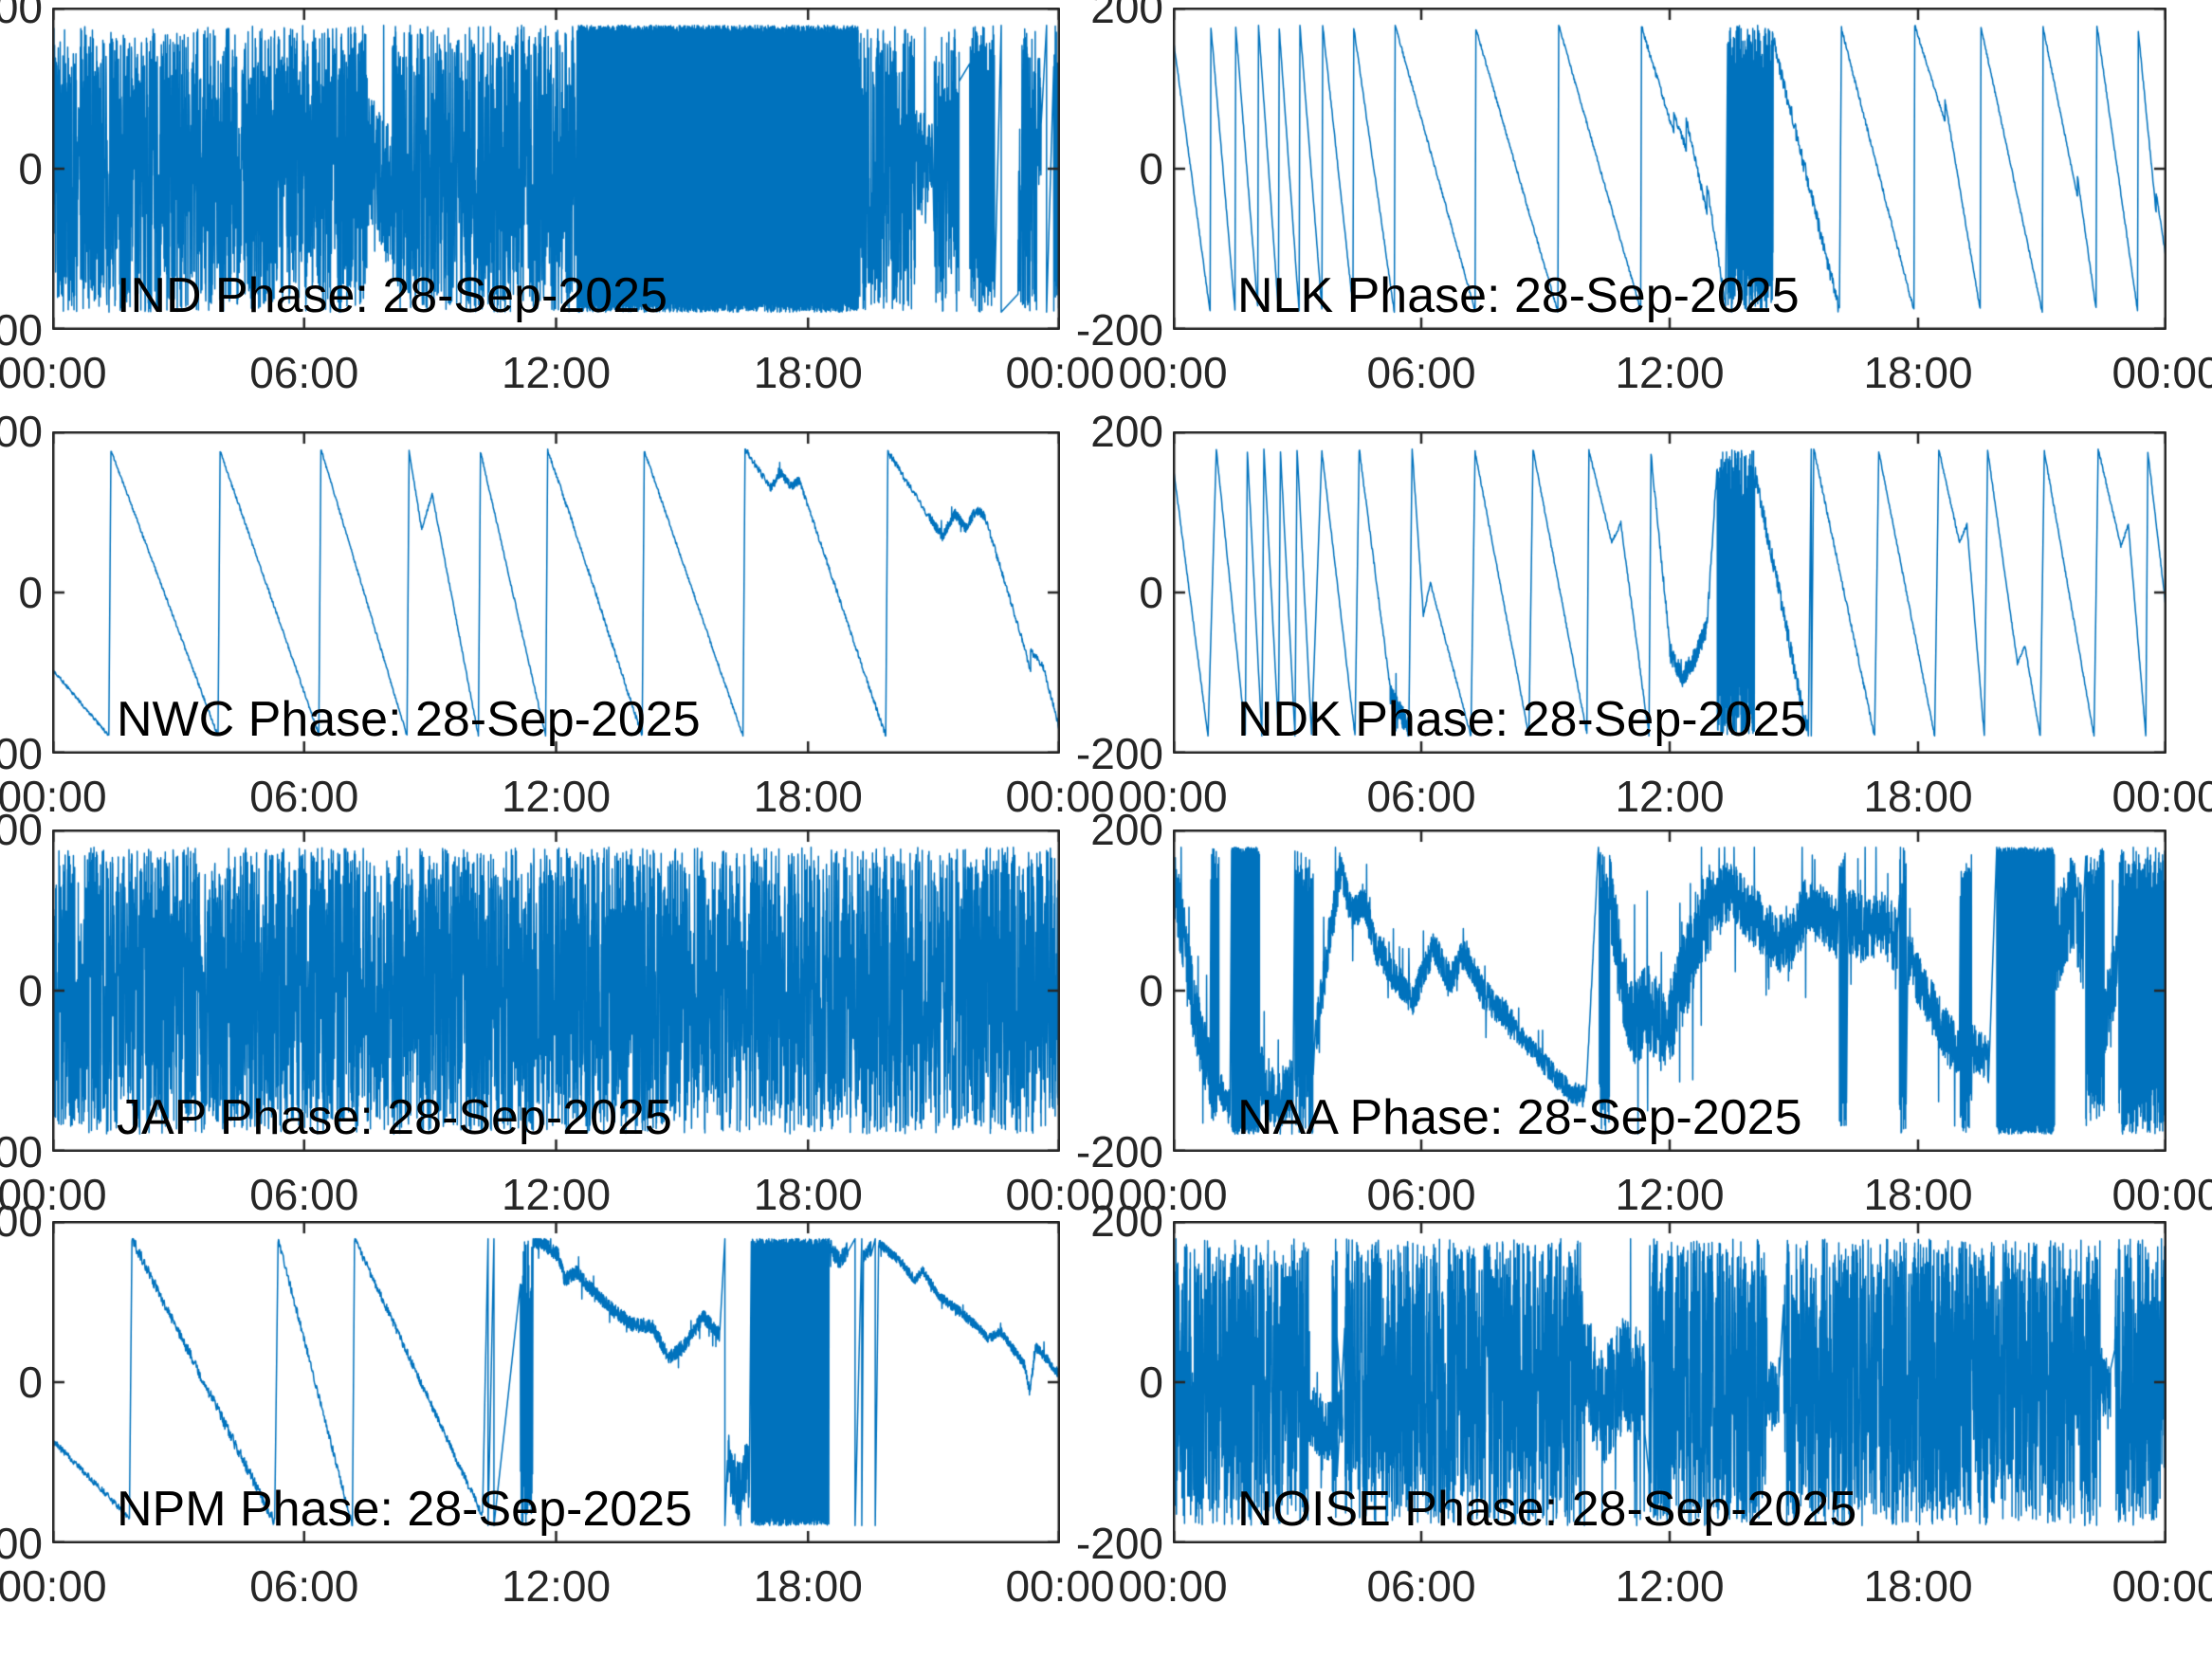  What do you see at coordinates (394, 1117) in the screenshot?
I see `plot-title-jap: JAP Phase: 28-Sep-2025` at bounding box center [394, 1117].